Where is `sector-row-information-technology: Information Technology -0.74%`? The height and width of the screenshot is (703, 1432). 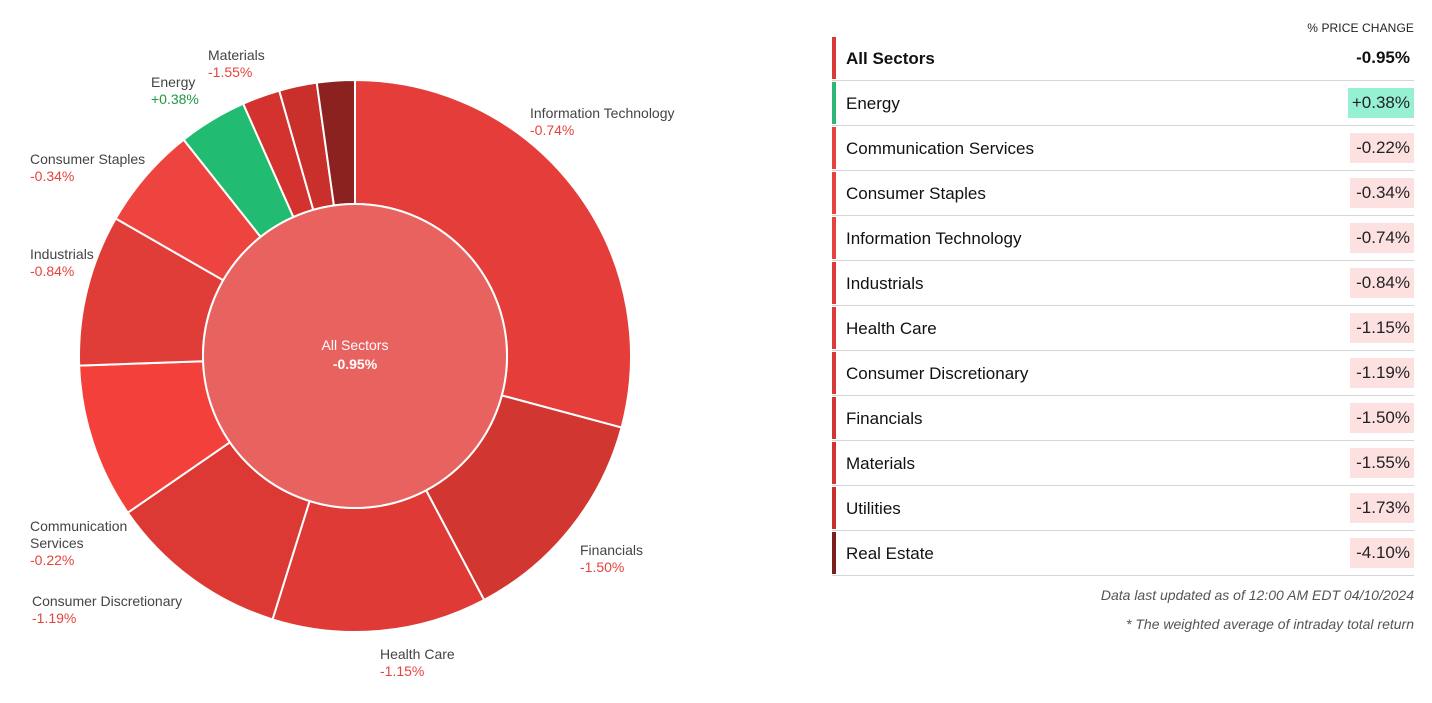 sector-row-information-technology: Information Technology -0.74% is located at coordinates (1123, 238).